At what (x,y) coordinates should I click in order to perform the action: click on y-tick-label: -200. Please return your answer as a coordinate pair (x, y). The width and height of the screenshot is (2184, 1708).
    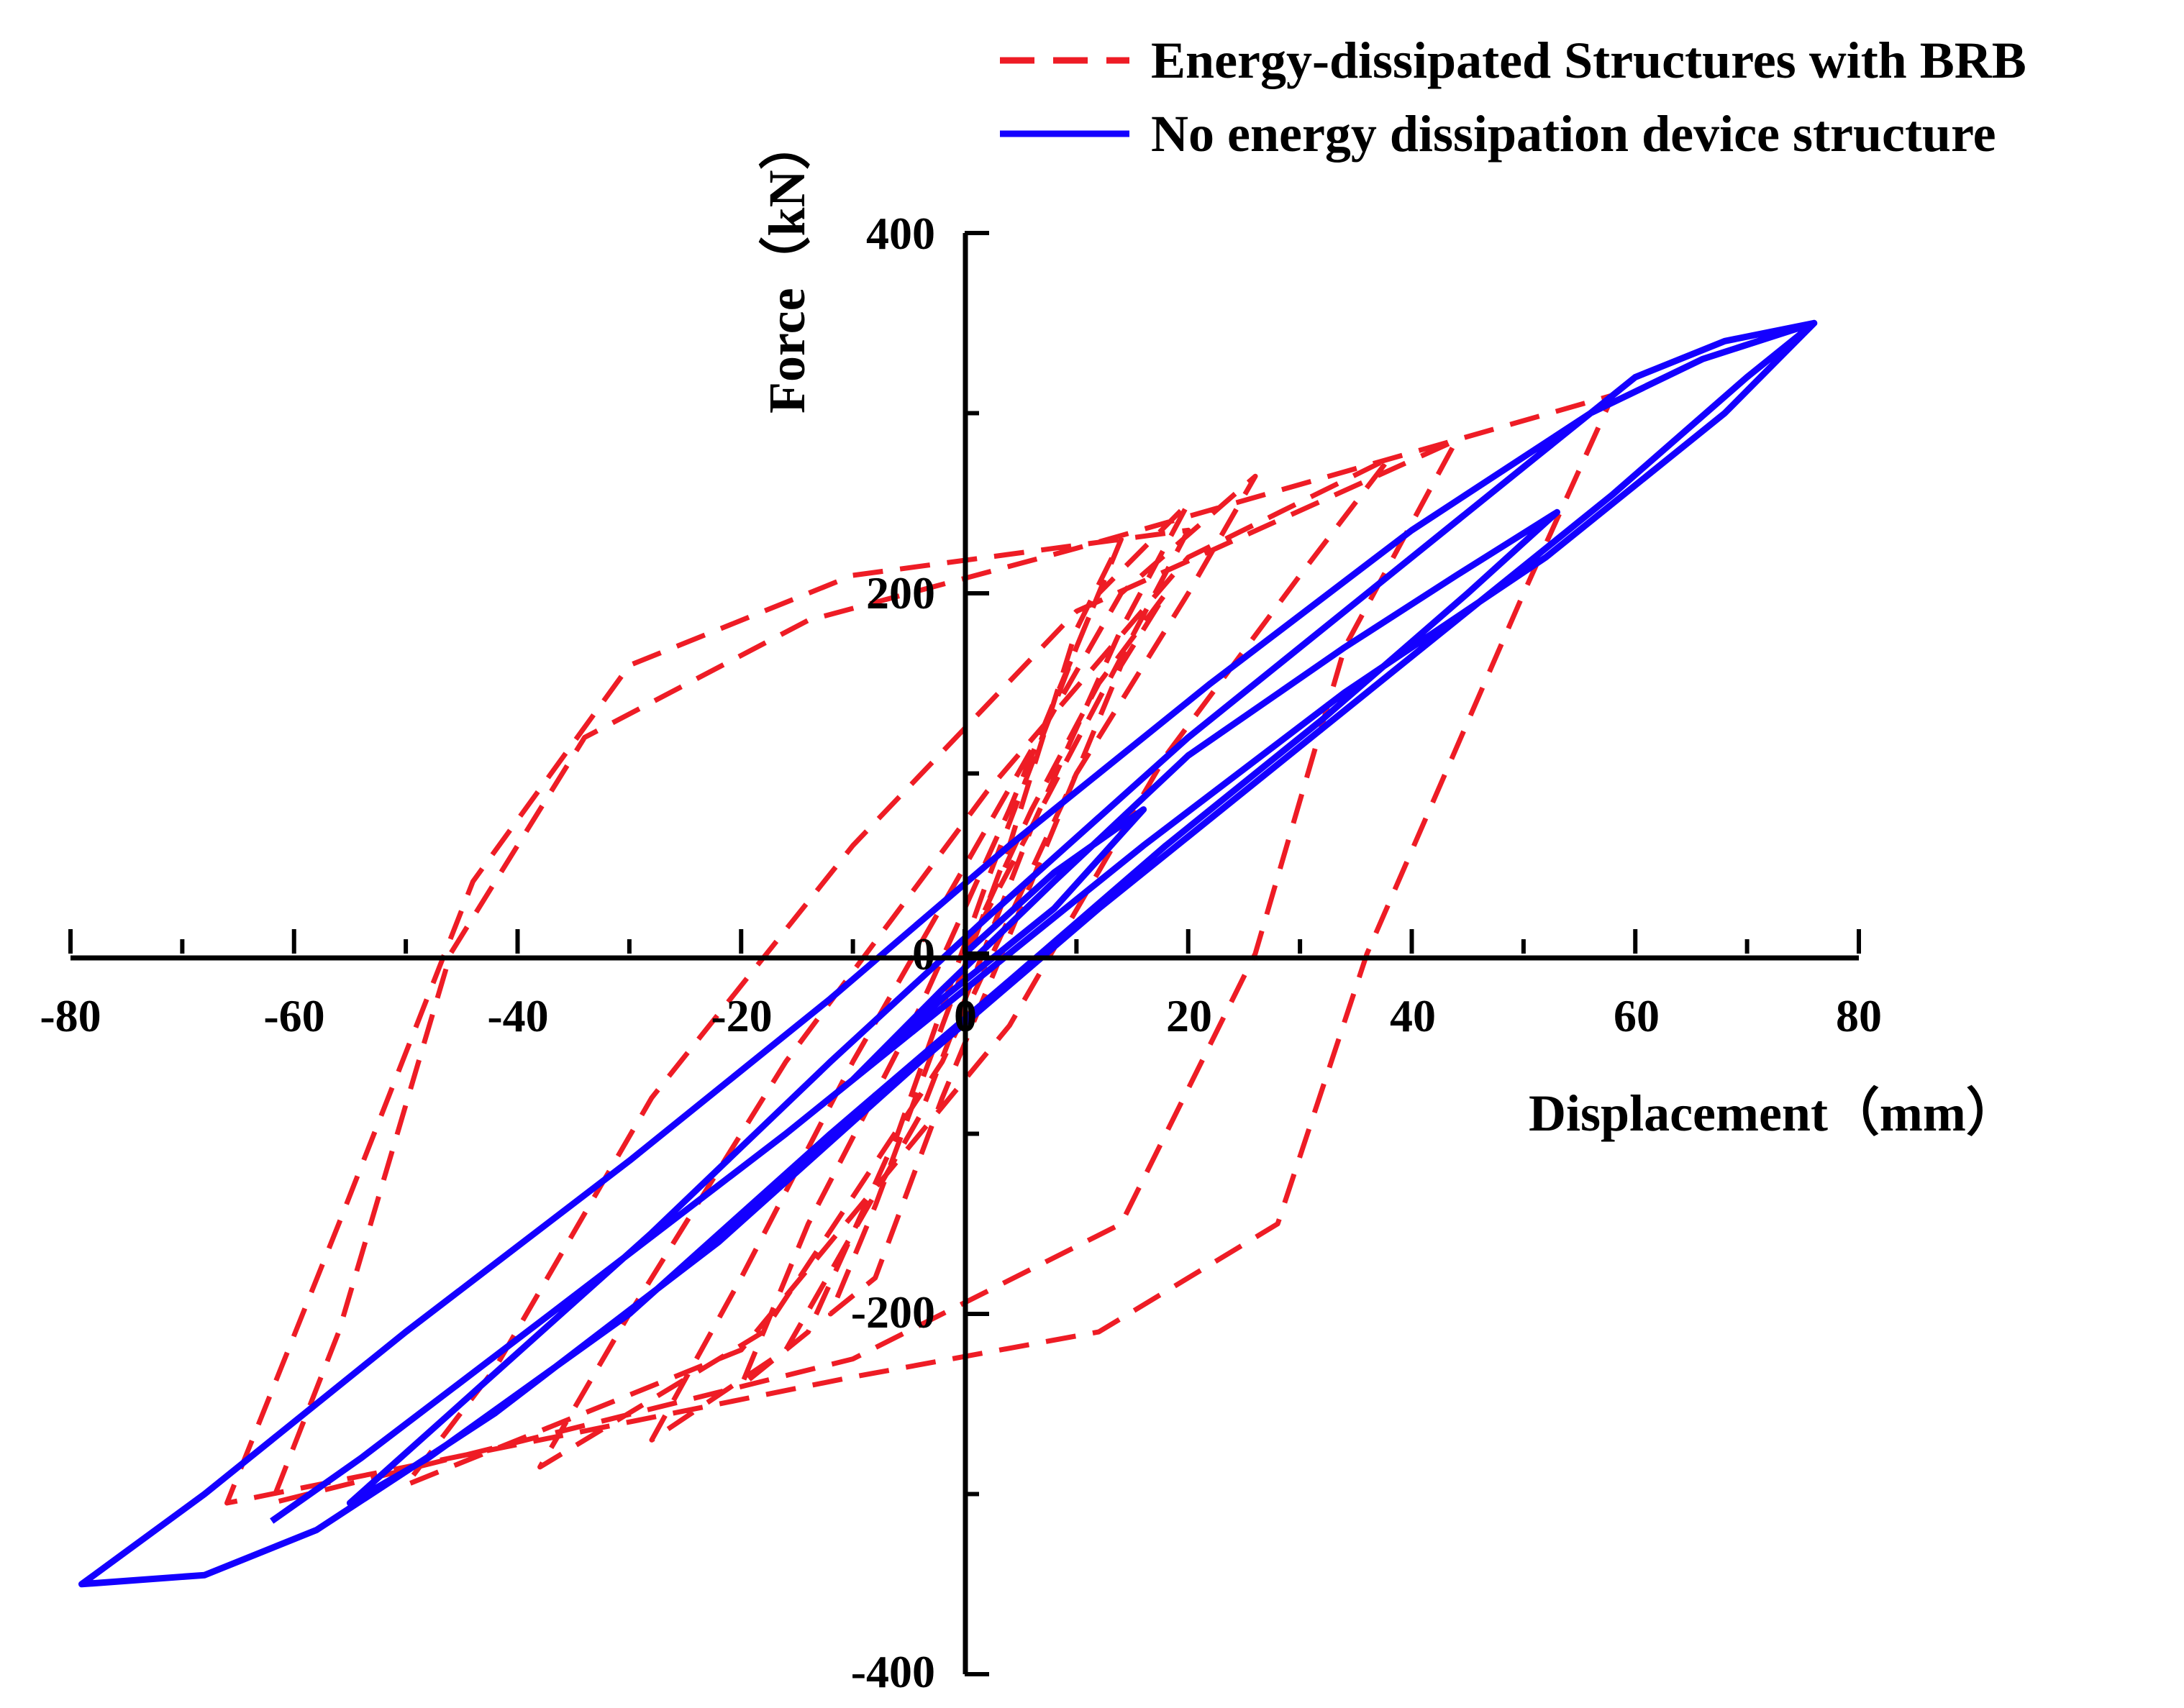
    Looking at the image, I should click on (893, 1312).